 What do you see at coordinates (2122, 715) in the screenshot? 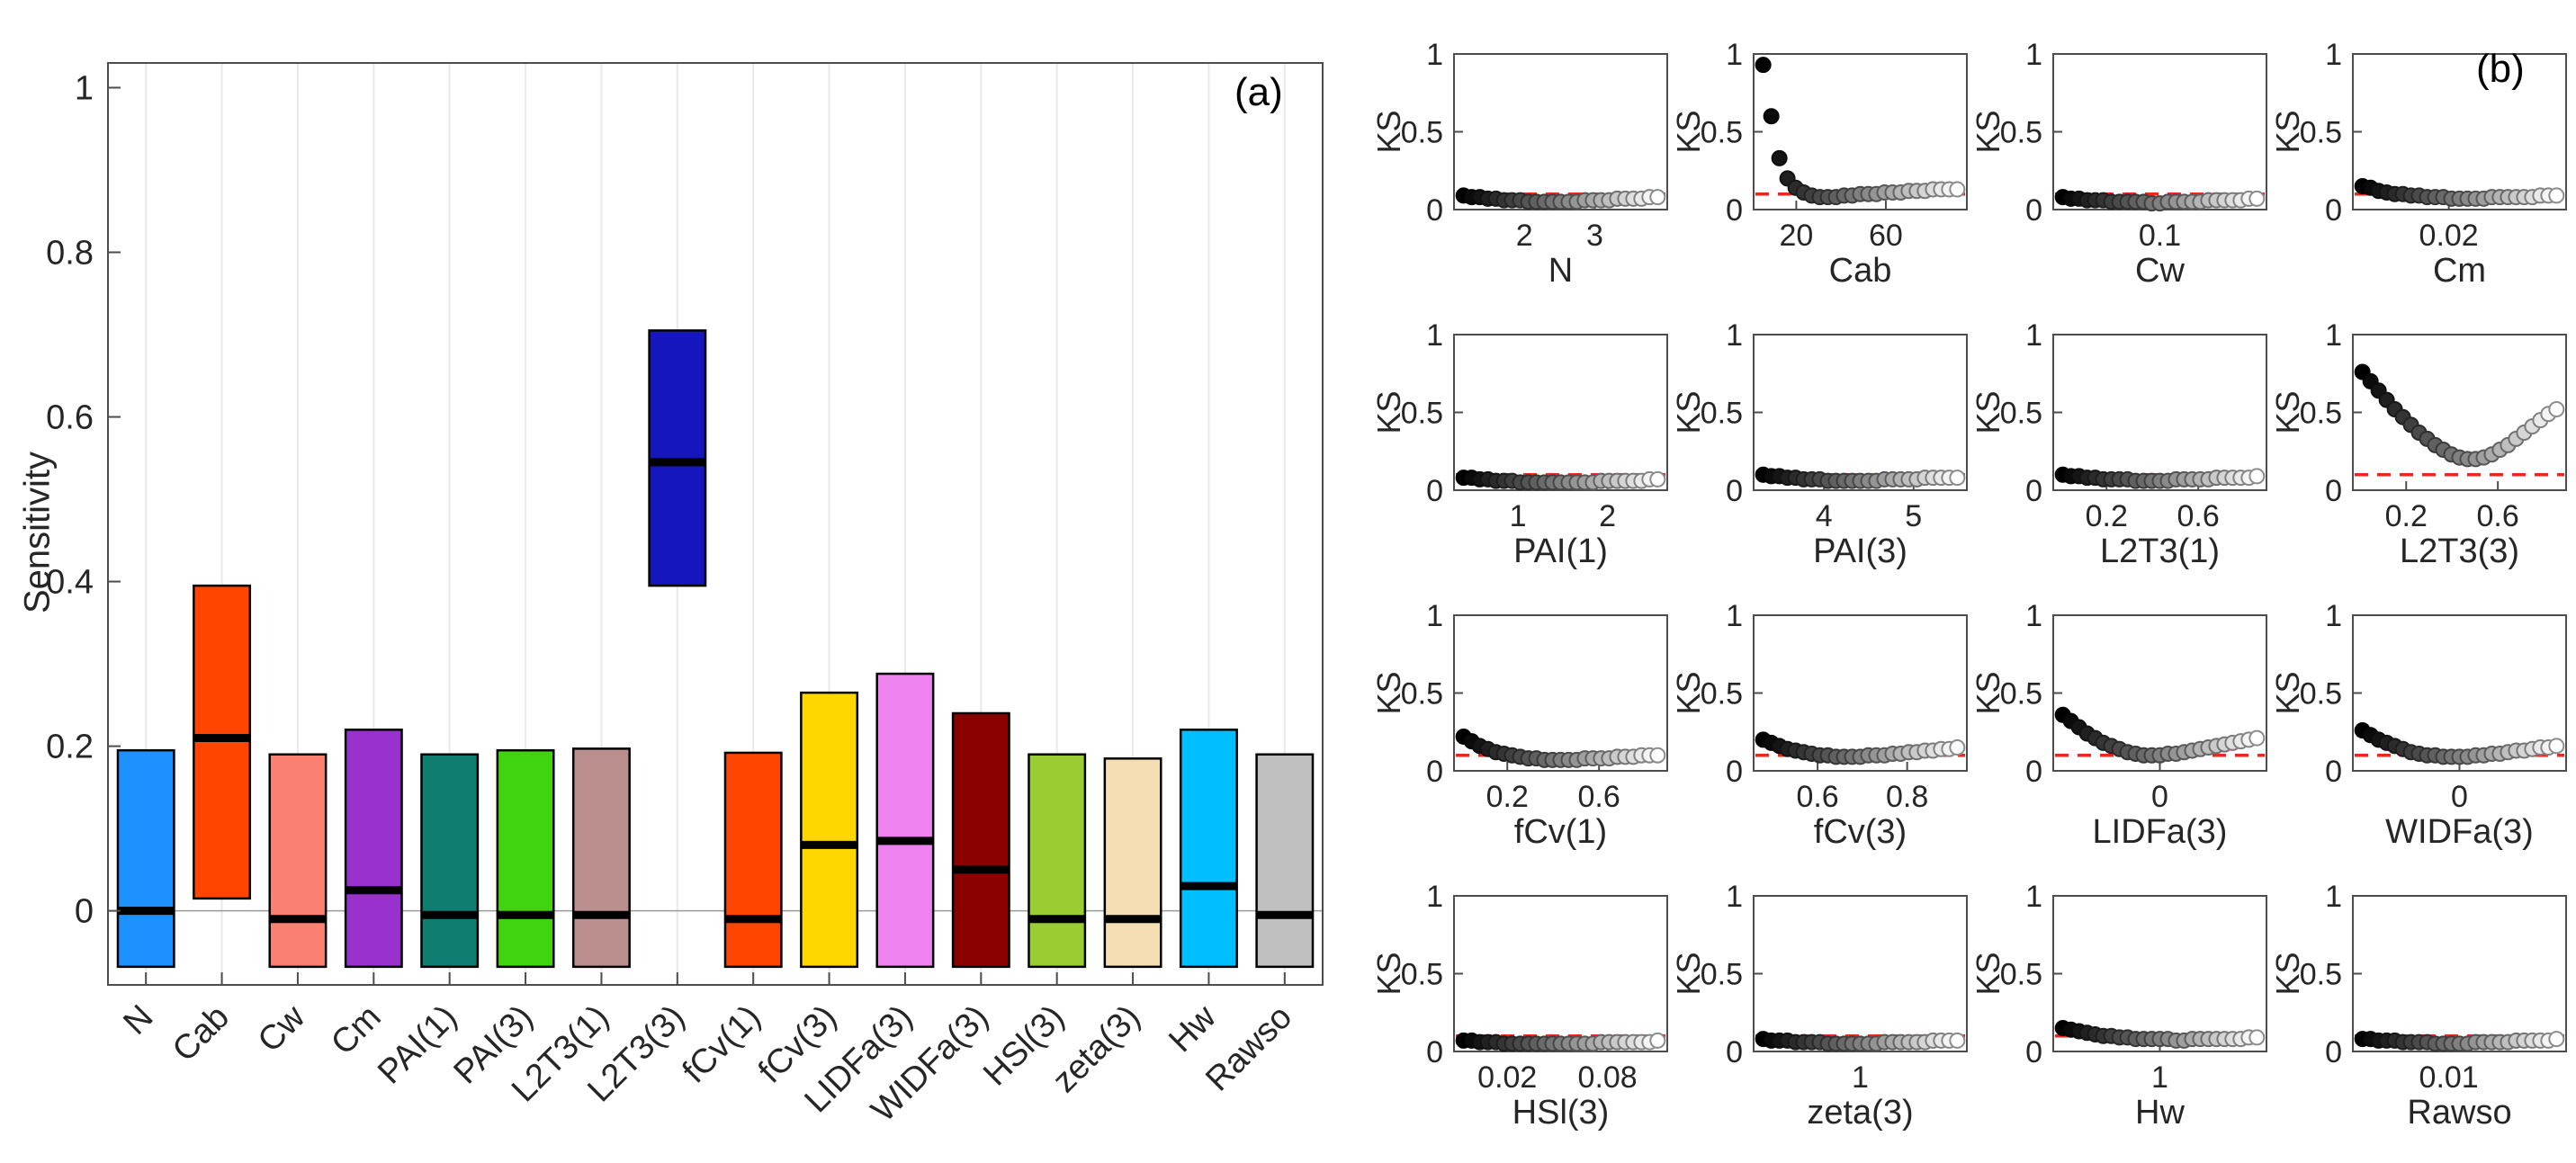
I see `ks-subplot-LIDFa(3): 0 0.5 1 KS 0 LIDFa(3)` at bounding box center [2122, 715].